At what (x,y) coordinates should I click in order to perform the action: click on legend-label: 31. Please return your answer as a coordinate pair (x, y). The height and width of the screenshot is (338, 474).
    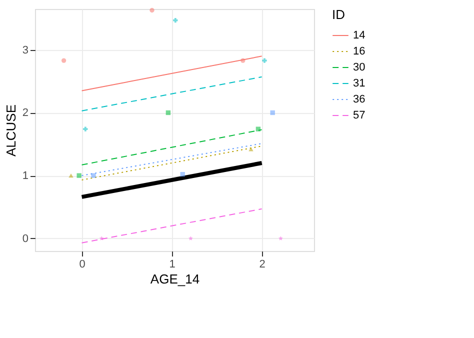
    Looking at the image, I should click on (359, 84).